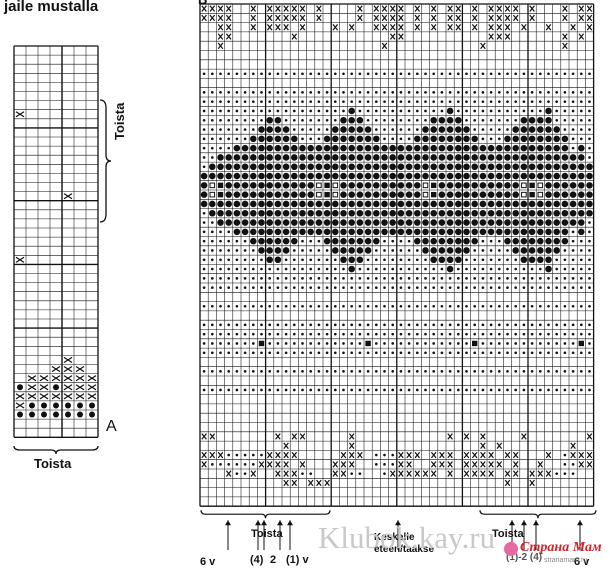 The width and height of the screenshot is (610, 570). I want to click on open-square-symbol, so click(524, 194).